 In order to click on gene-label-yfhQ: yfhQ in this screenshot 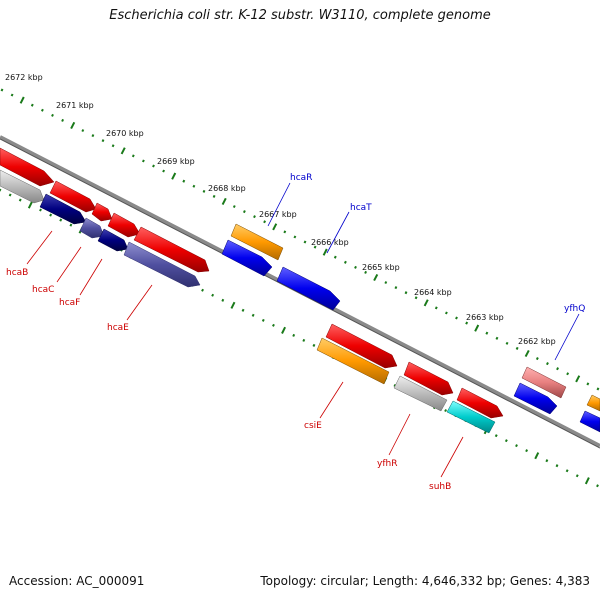, I will do `click(574, 309)`.